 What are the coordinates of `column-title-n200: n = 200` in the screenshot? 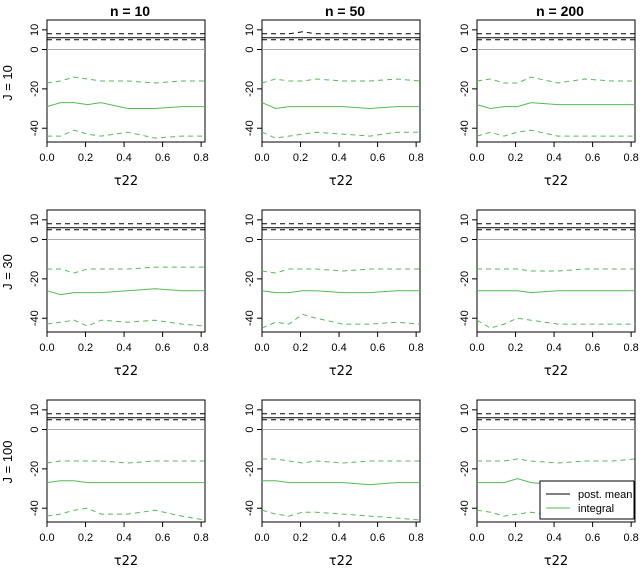 It's located at (560, 11).